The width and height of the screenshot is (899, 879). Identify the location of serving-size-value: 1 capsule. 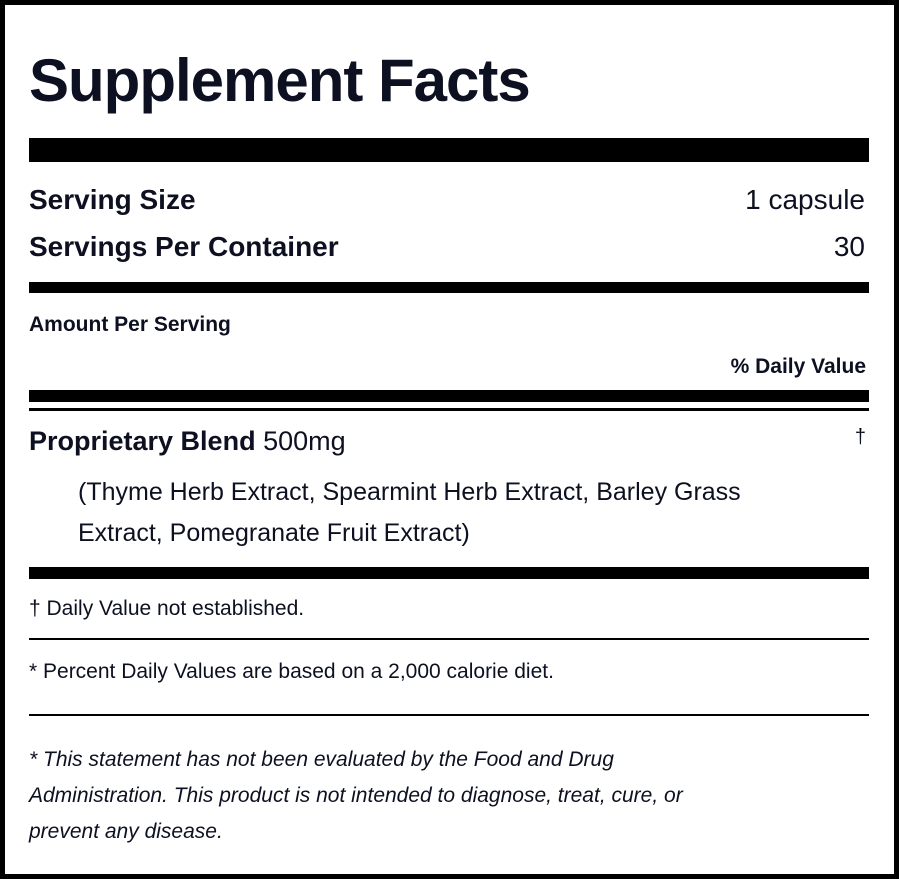
(805, 199).